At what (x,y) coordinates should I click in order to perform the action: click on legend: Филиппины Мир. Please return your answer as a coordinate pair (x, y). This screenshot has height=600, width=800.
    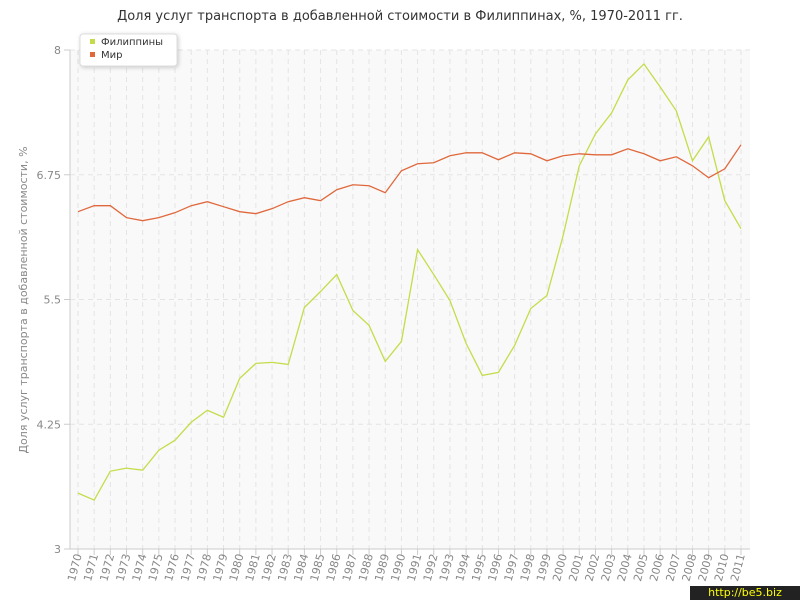
    Looking at the image, I should click on (128, 50).